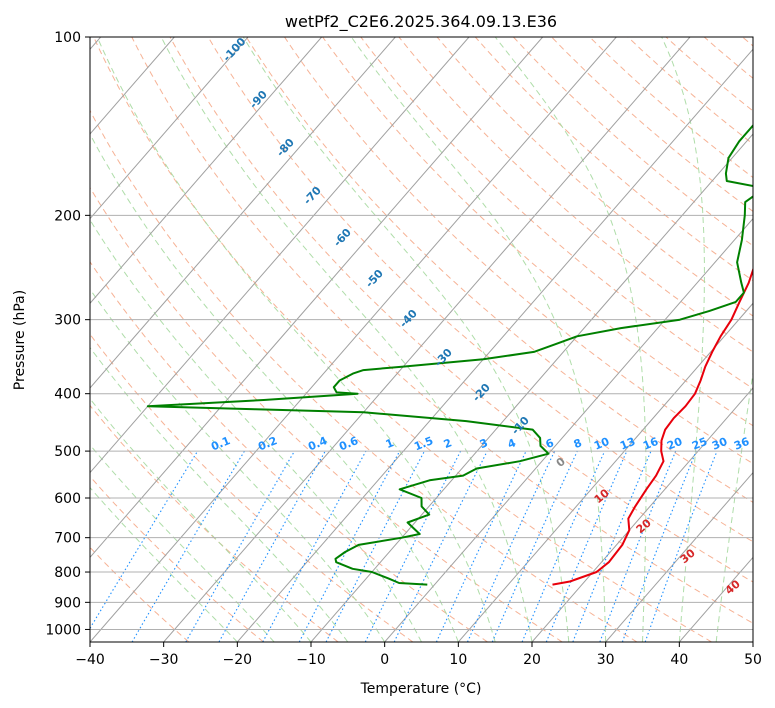 The width and height of the screenshot is (775, 708). Describe the element at coordinates (421, 22) in the screenshot. I see `chart-title: wetPf2_C2E6.2025.364.09.13.E36` at that location.